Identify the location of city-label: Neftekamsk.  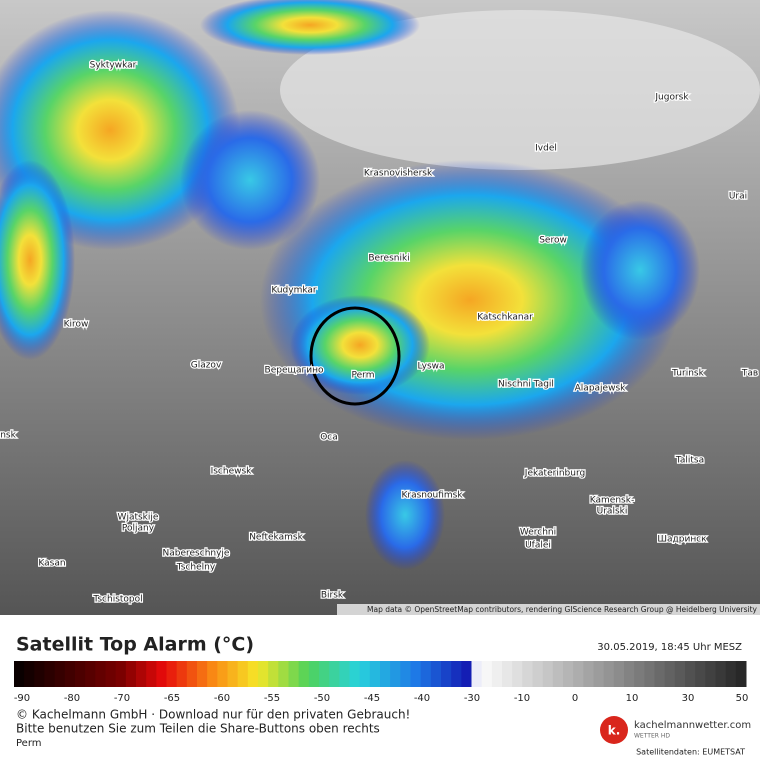
(276, 538).